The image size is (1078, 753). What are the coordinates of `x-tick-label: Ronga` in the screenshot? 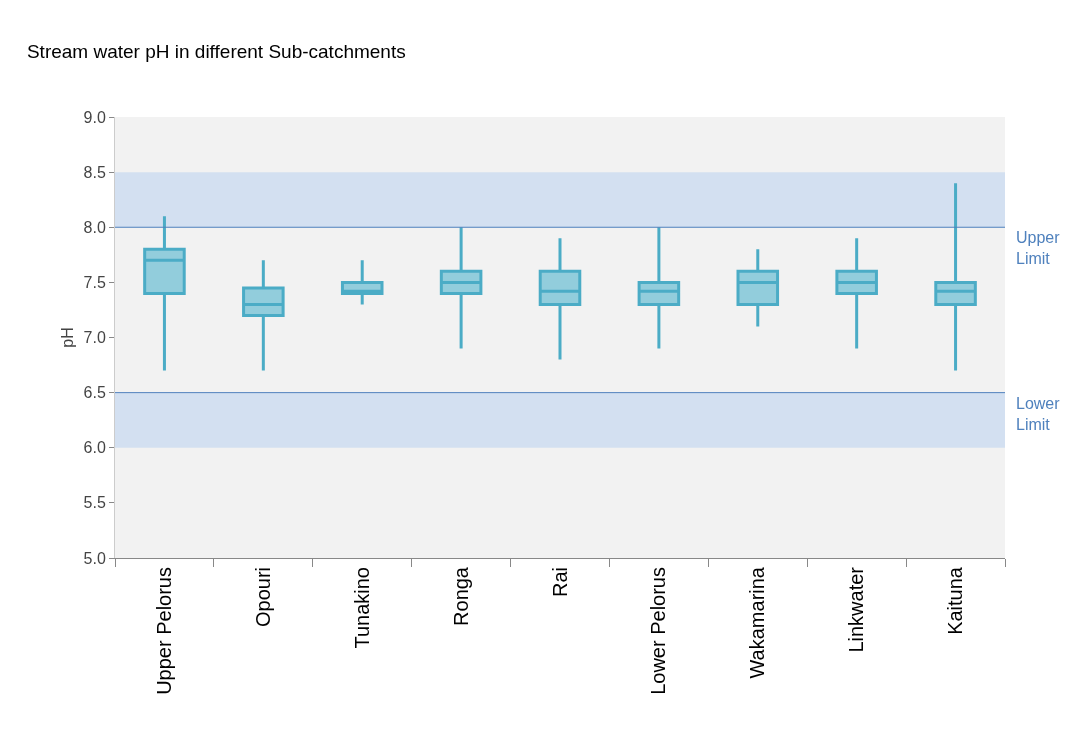 It's located at (460, 596).